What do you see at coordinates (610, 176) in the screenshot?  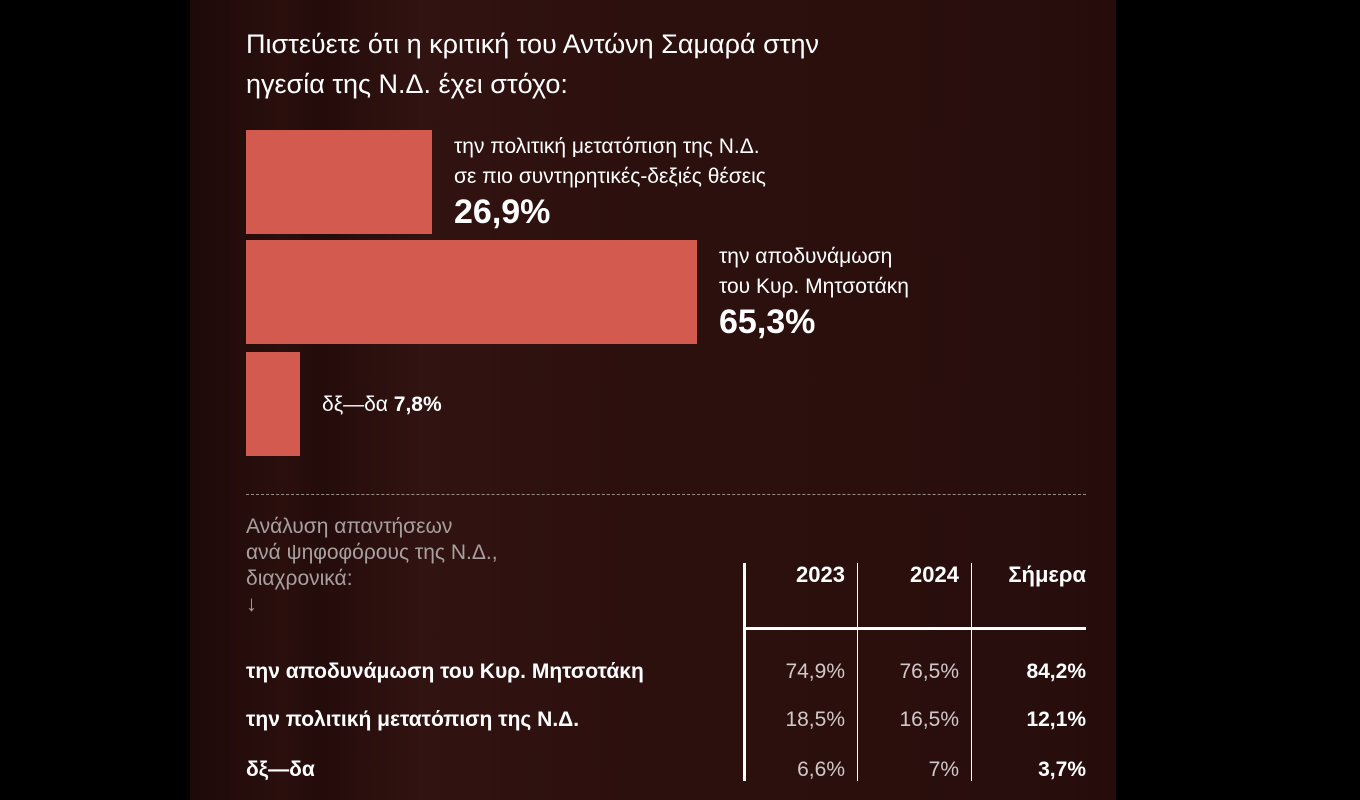 I see `bar-label-text: σε πιο συντηρητικές-δεξιές θέσεις` at bounding box center [610, 176].